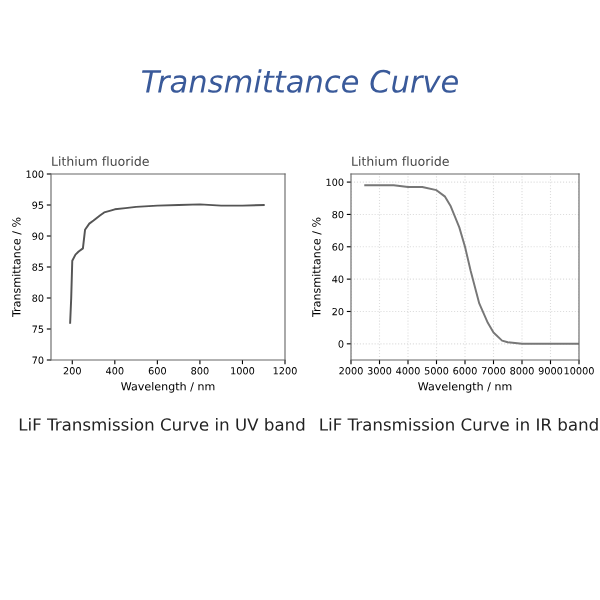 This screenshot has width=600, height=600. Describe the element at coordinates (162, 424) in the screenshot. I see `text: LiF Transmission Curve in UV band` at that location.